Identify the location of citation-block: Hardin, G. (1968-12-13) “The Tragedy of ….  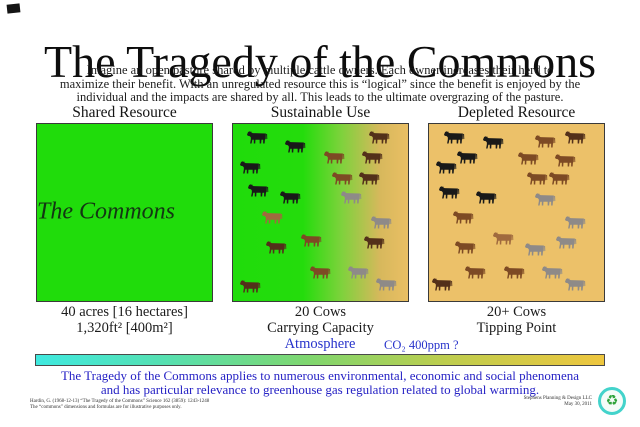
(119, 405).